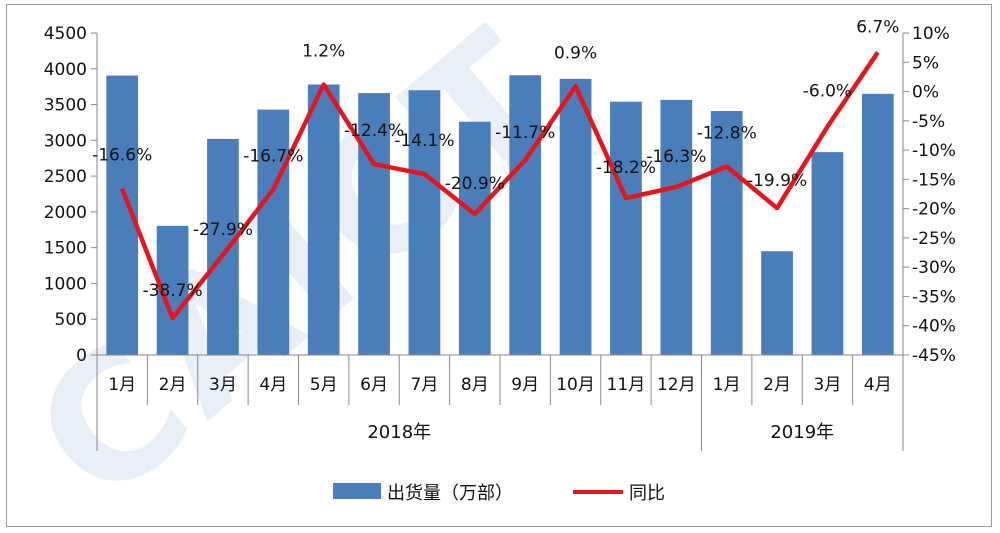  What do you see at coordinates (934, 297) in the screenshot?
I see `y-right-tick-label: -35%` at bounding box center [934, 297].